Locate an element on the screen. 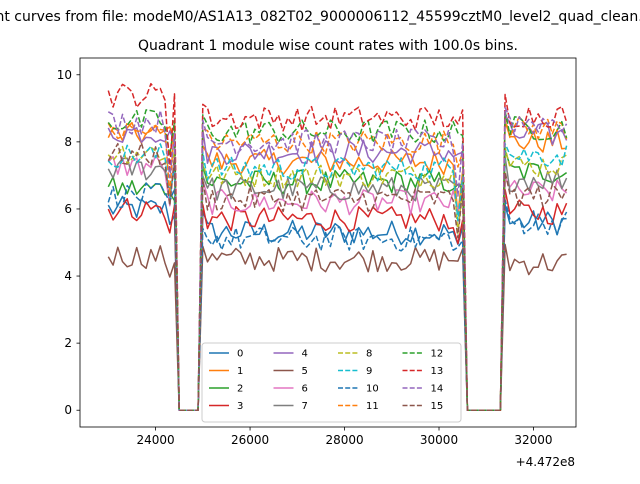 Image resolution: width=640 pixels, height=484 pixels. legend-item-10: 10 is located at coordinates (358, 389).